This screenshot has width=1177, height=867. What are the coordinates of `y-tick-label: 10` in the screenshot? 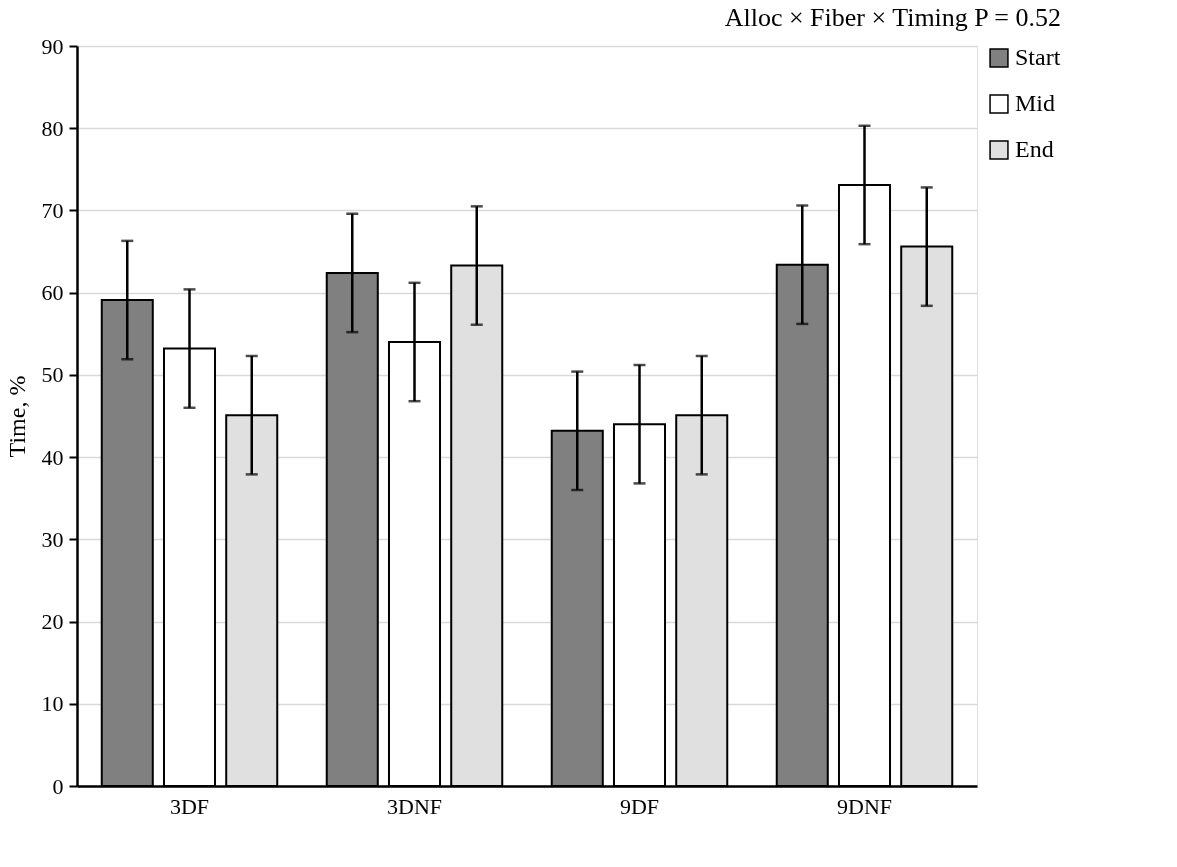 It's located at (52, 704).